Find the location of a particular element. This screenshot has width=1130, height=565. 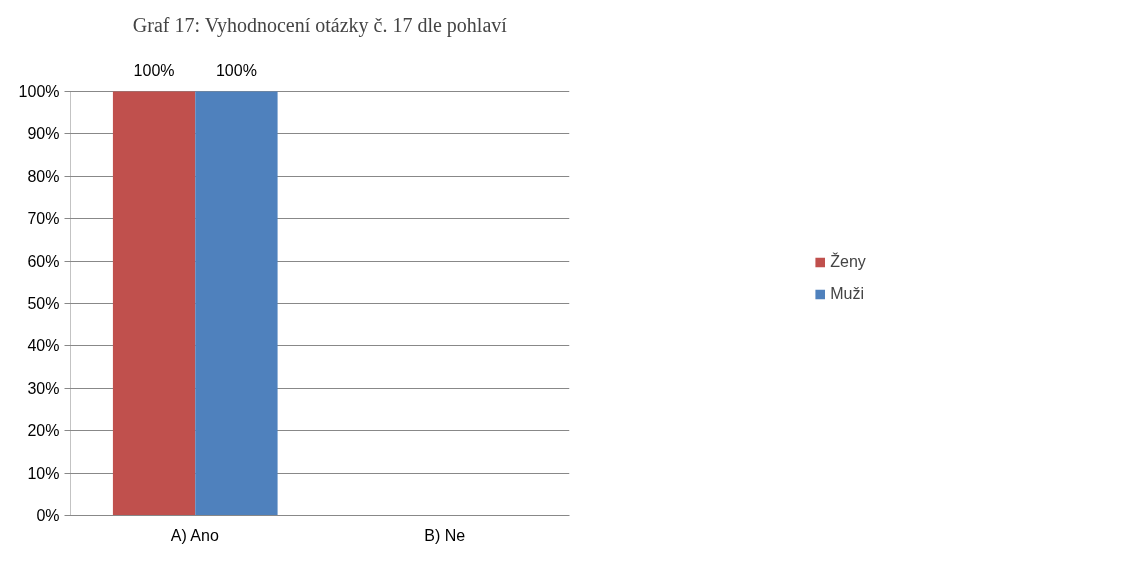

y-tick-label: 30% is located at coordinates (43, 388).